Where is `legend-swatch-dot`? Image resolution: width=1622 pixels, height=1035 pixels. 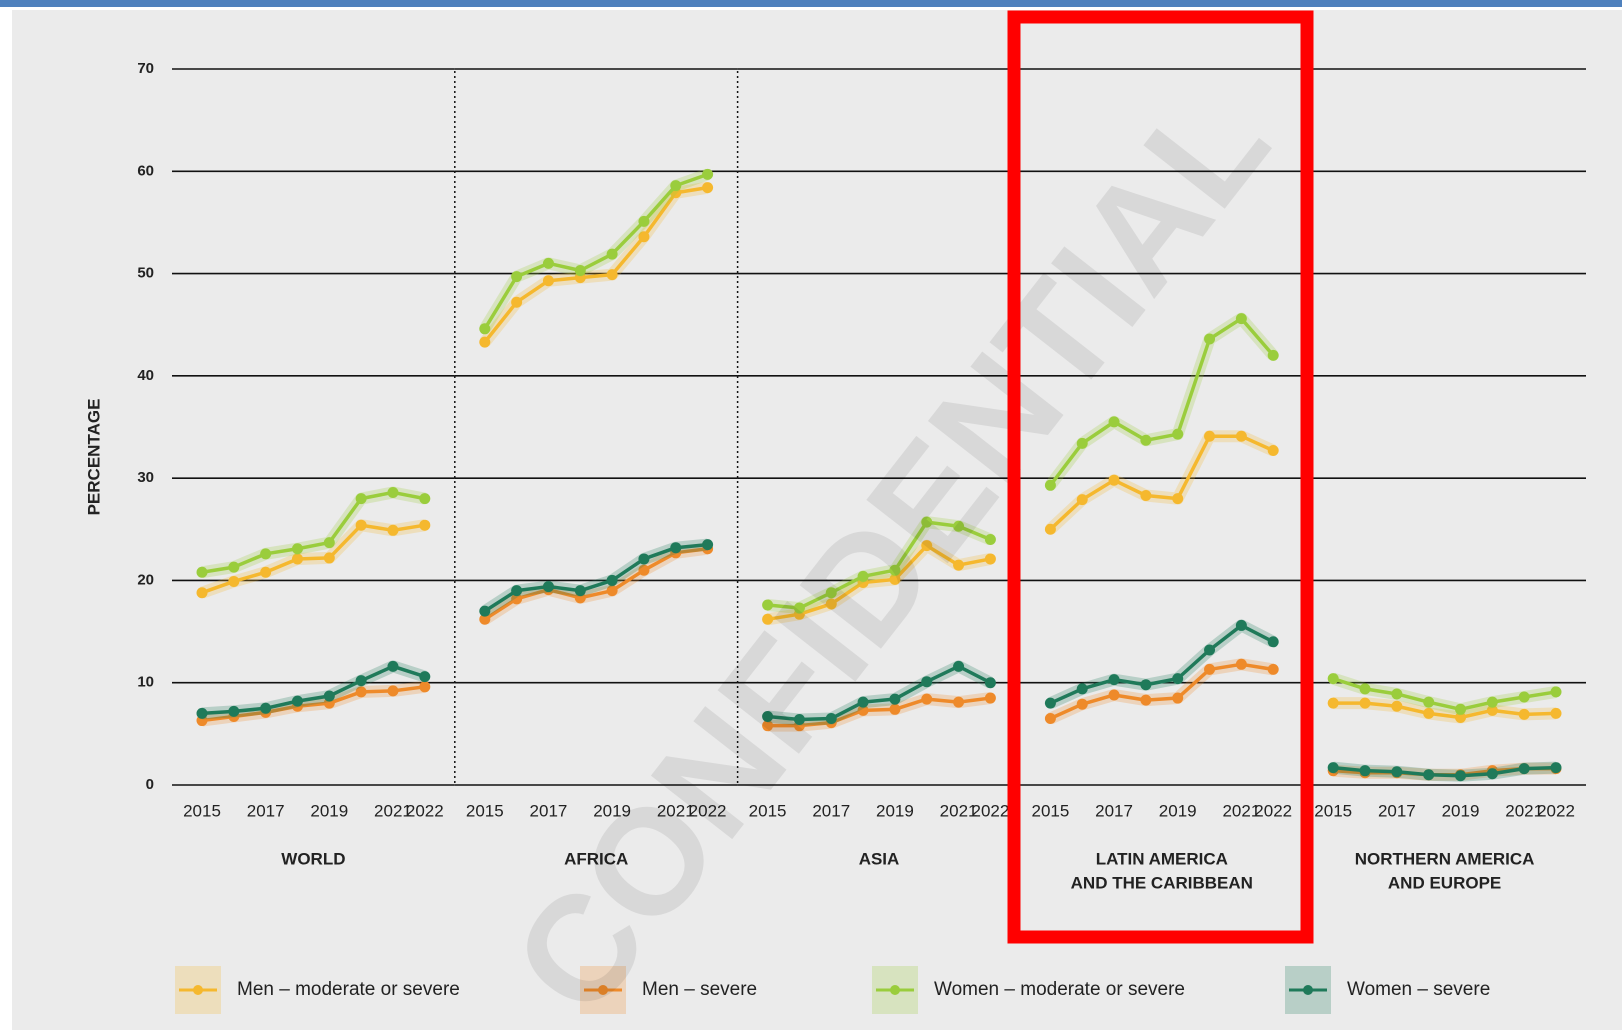 legend-swatch-dot is located at coordinates (1308, 990).